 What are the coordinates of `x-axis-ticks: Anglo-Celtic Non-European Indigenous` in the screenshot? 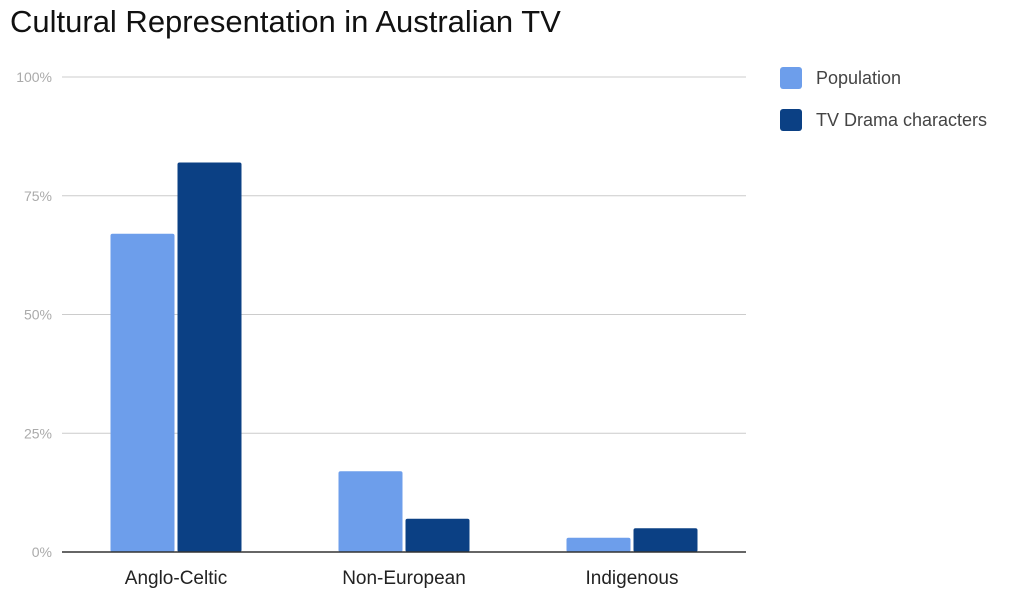 It's located at (402, 578).